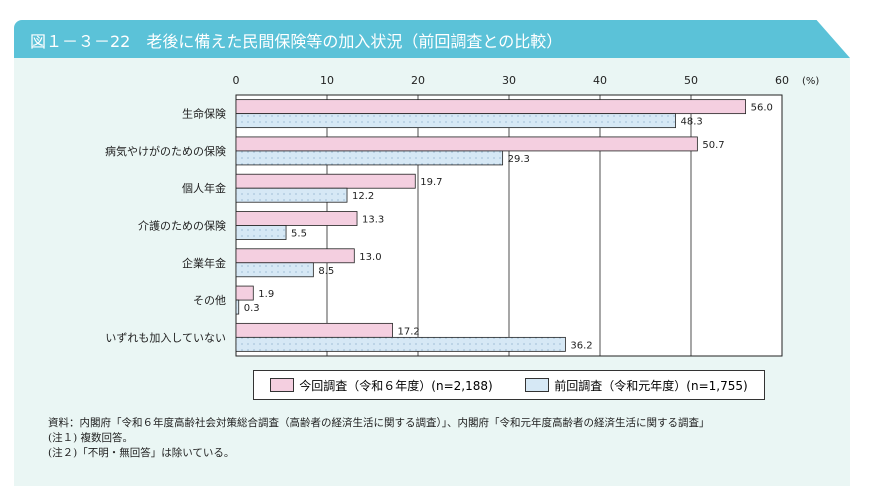  I want to click on figure-header: 図１－３－22 老後に備えた民間保険等の加入状況（前回調査との比較）, so click(432, 39).